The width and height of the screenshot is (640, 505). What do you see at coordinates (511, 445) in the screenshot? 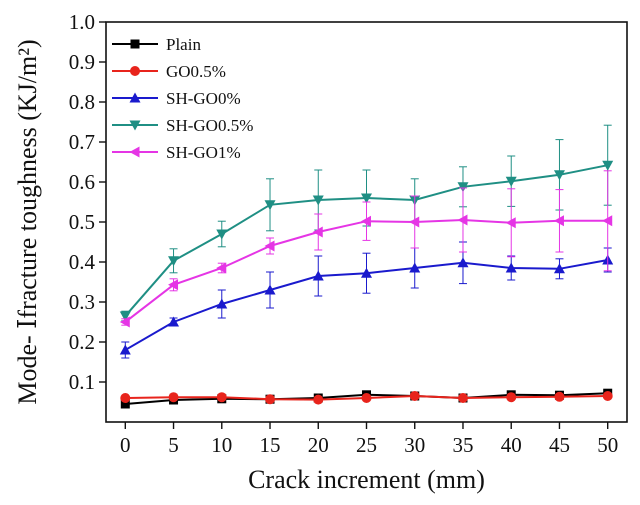
I see `x-tick-label: 40` at bounding box center [511, 445].